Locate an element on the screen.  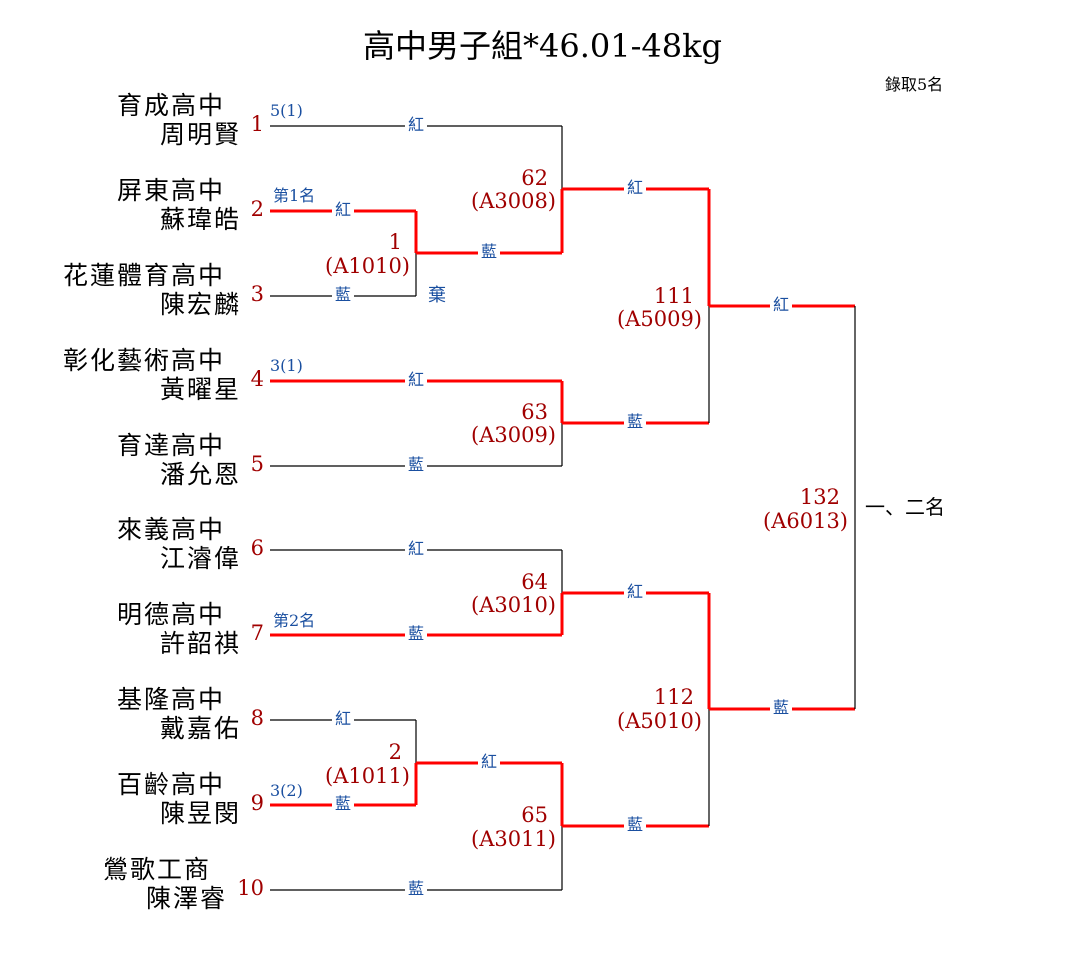
player-name: 陳宏麟 is located at coordinates (200, 304).